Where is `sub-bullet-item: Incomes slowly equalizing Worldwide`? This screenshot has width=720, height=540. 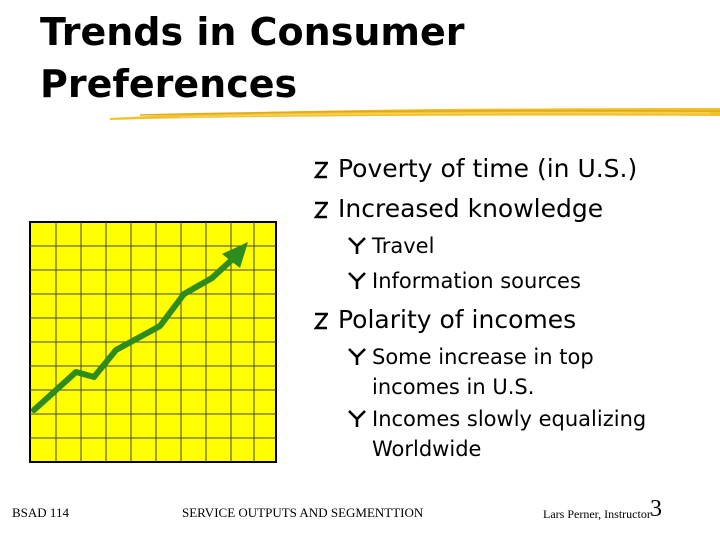 sub-bullet-item: Incomes slowly equalizing Worldwide is located at coordinates (497, 434).